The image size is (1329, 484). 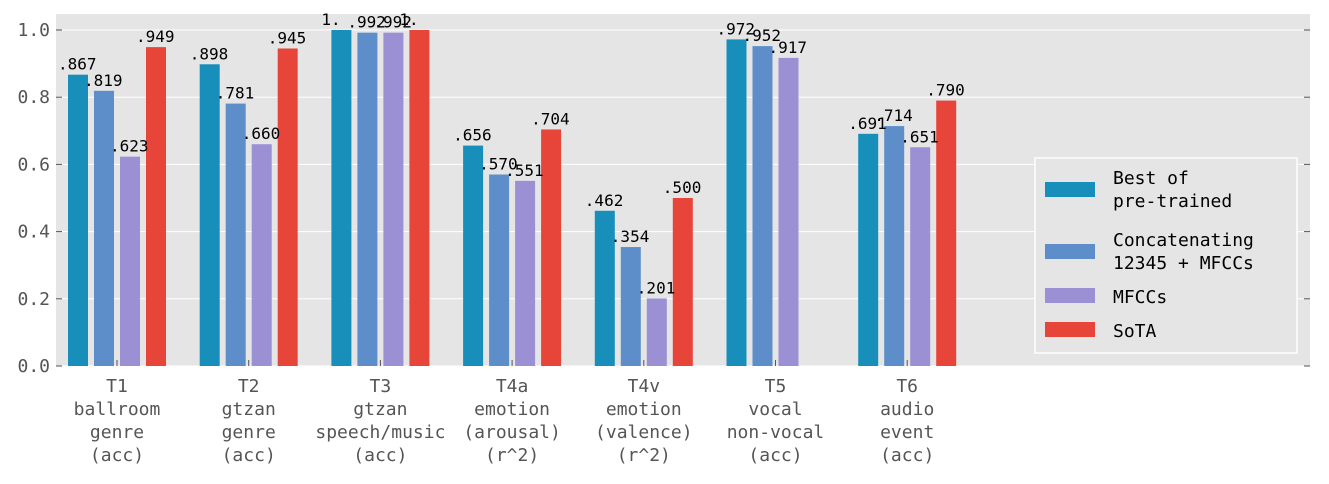 What do you see at coordinates (380, 432) in the screenshot?
I see `x-category-label: speech/music` at bounding box center [380, 432].